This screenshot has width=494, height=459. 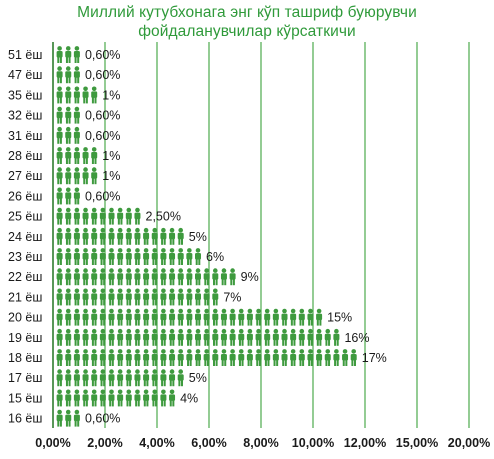 I want to click on x-tick-label: 6,00%, so click(x=208, y=443).